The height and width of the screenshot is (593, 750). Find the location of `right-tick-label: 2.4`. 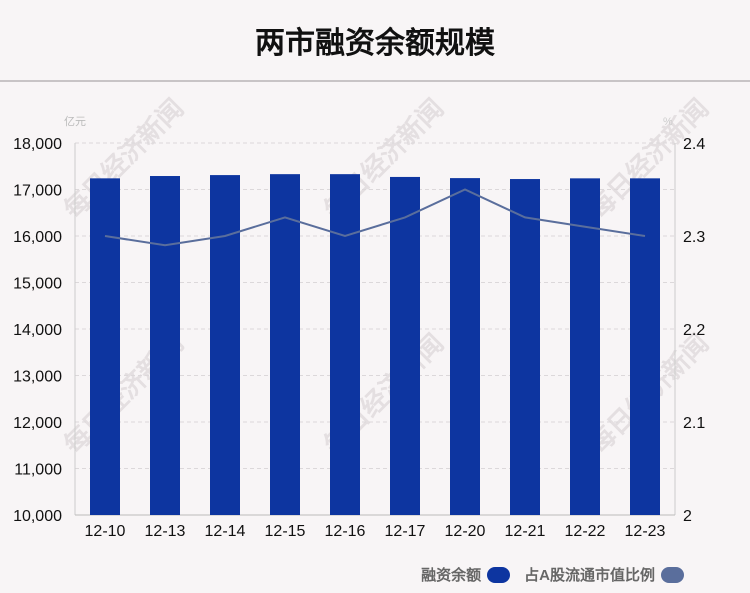

right-tick-label: 2.4 is located at coordinates (694, 144).